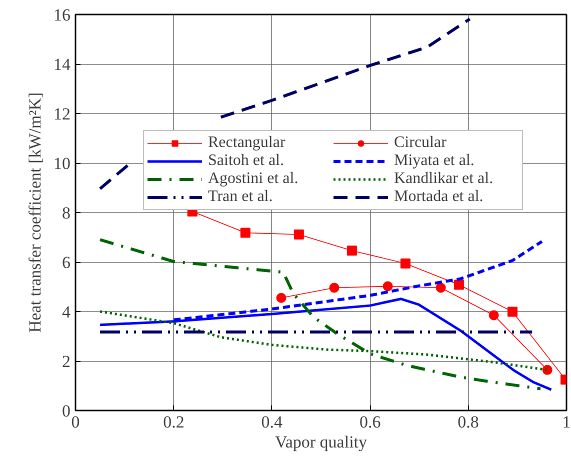  What do you see at coordinates (272, 422) in the screenshot?
I see `x-tick-label: 0.4` at bounding box center [272, 422].